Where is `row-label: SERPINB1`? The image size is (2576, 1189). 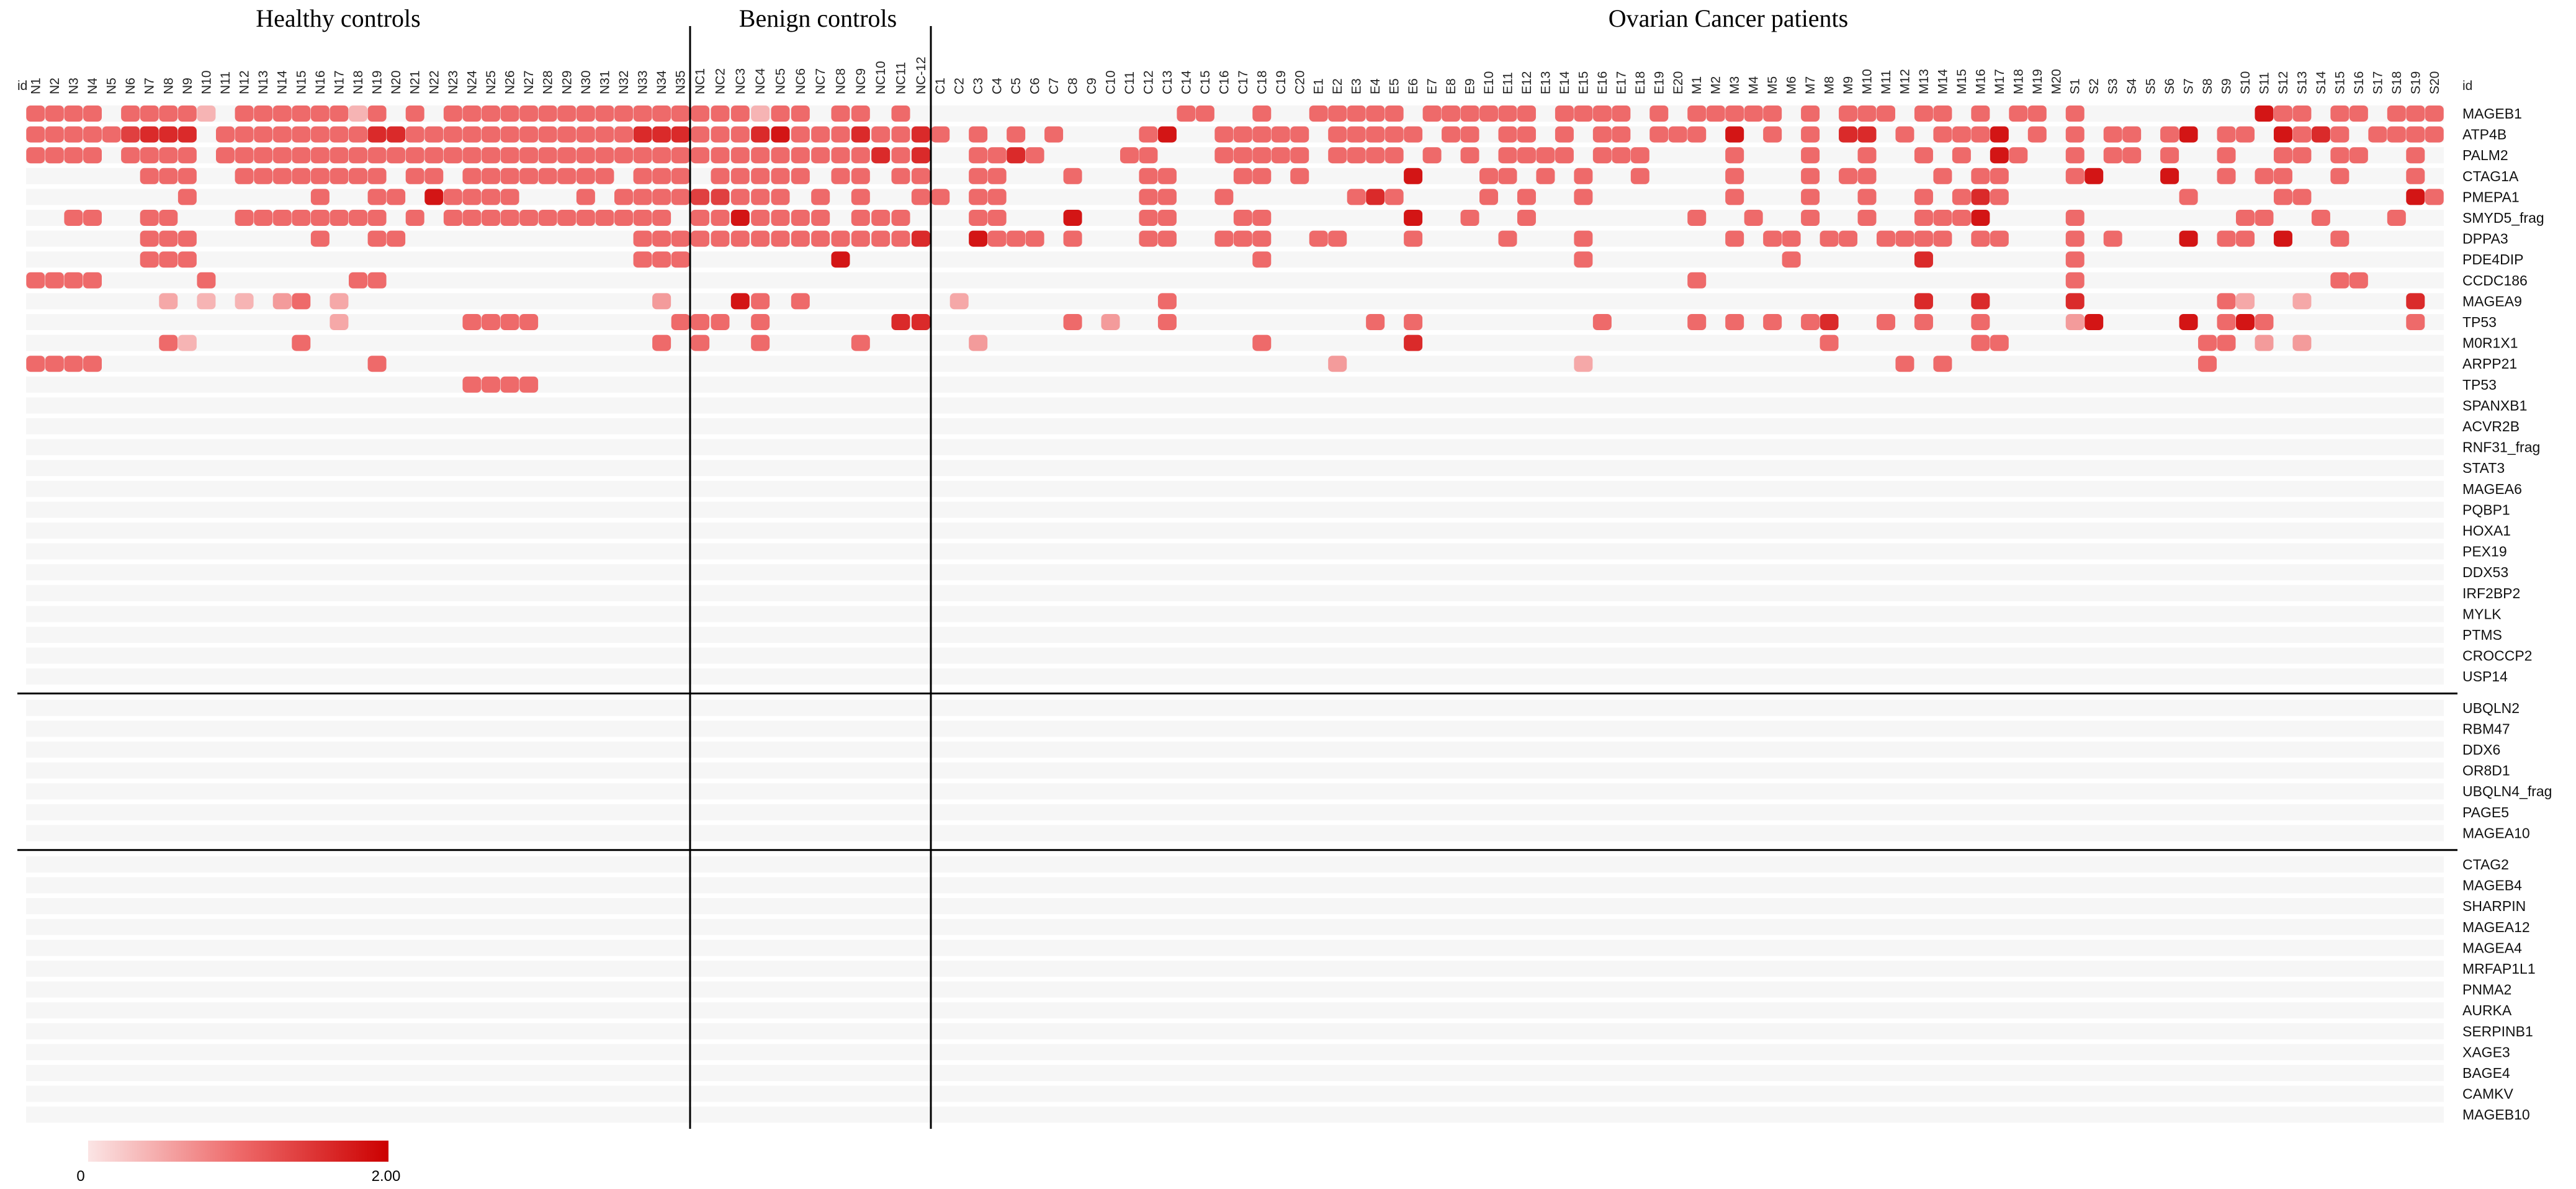 row-label: SERPINB1 is located at coordinates (2498, 1031).